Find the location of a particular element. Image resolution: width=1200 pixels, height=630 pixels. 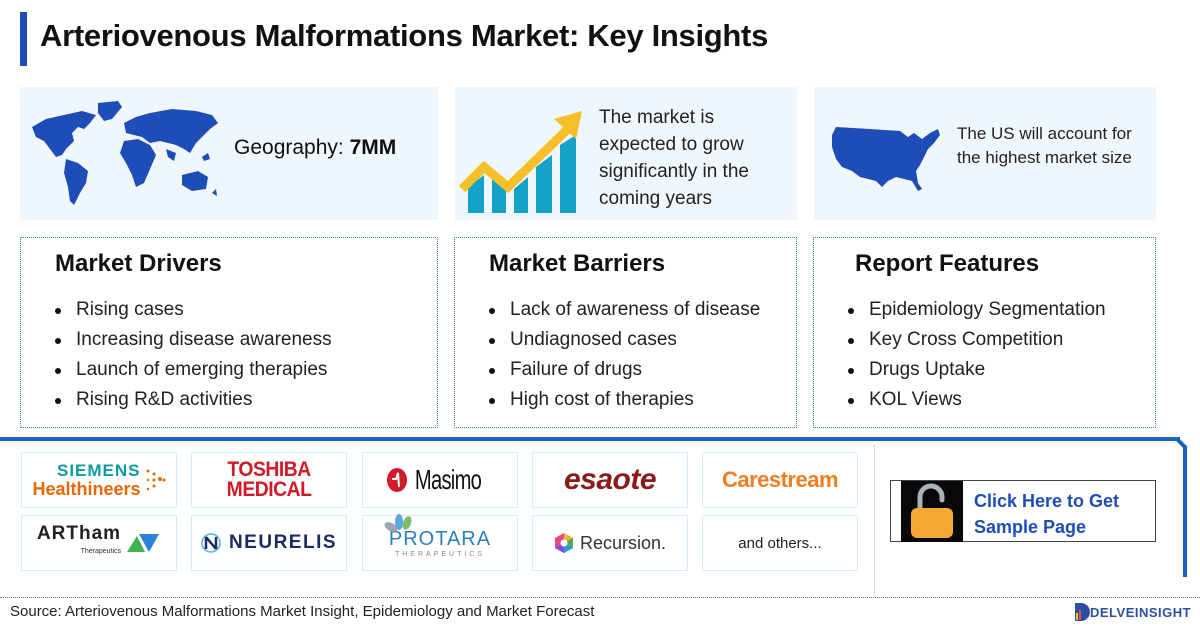

vertical-divider is located at coordinates (874, 520).